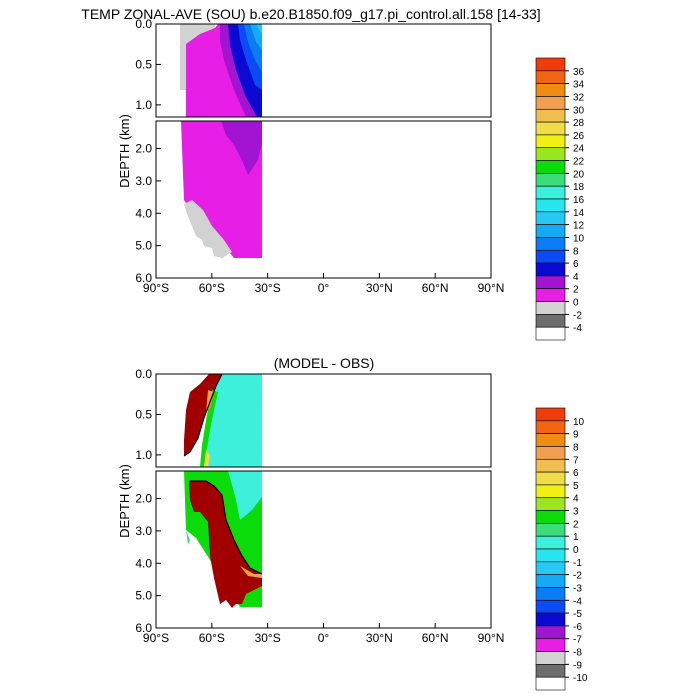  What do you see at coordinates (579, 238) in the screenshot?
I see `top-colorbar-label: 10` at bounding box center [579, 238].